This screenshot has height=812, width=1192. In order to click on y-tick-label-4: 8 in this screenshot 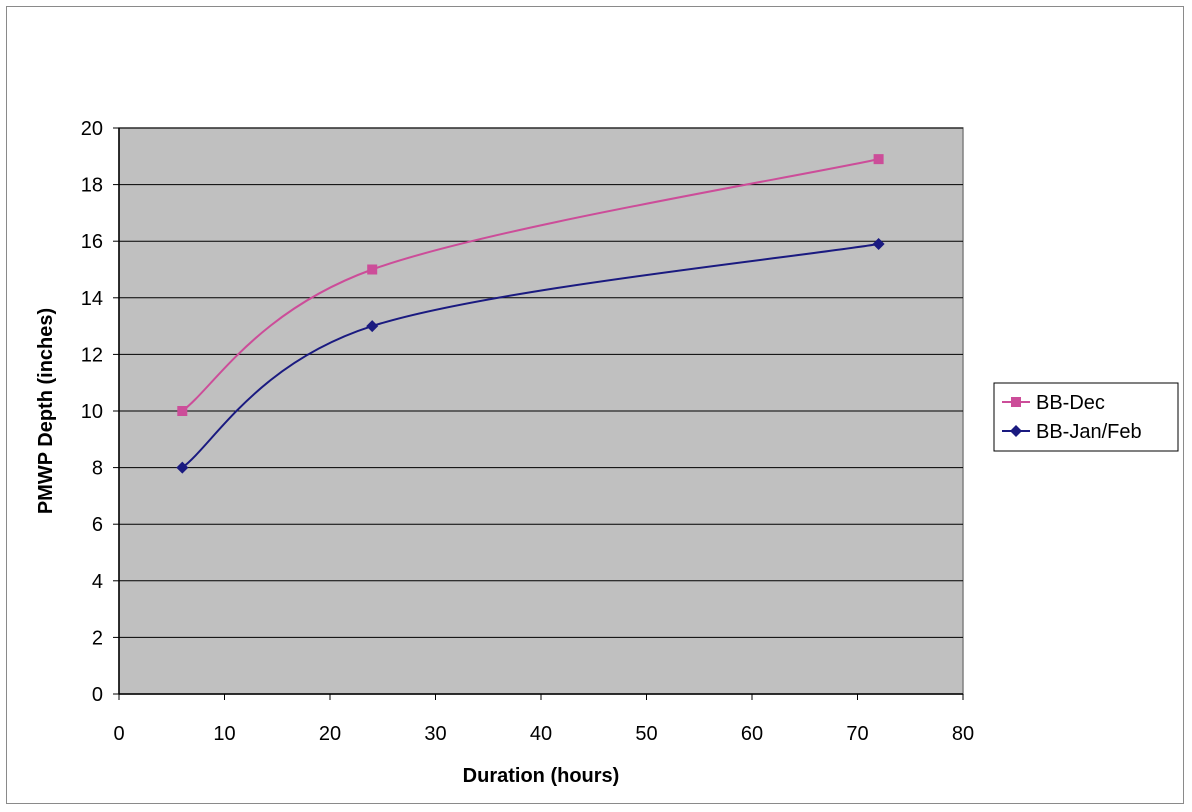, I will do `click(97, 469)`.